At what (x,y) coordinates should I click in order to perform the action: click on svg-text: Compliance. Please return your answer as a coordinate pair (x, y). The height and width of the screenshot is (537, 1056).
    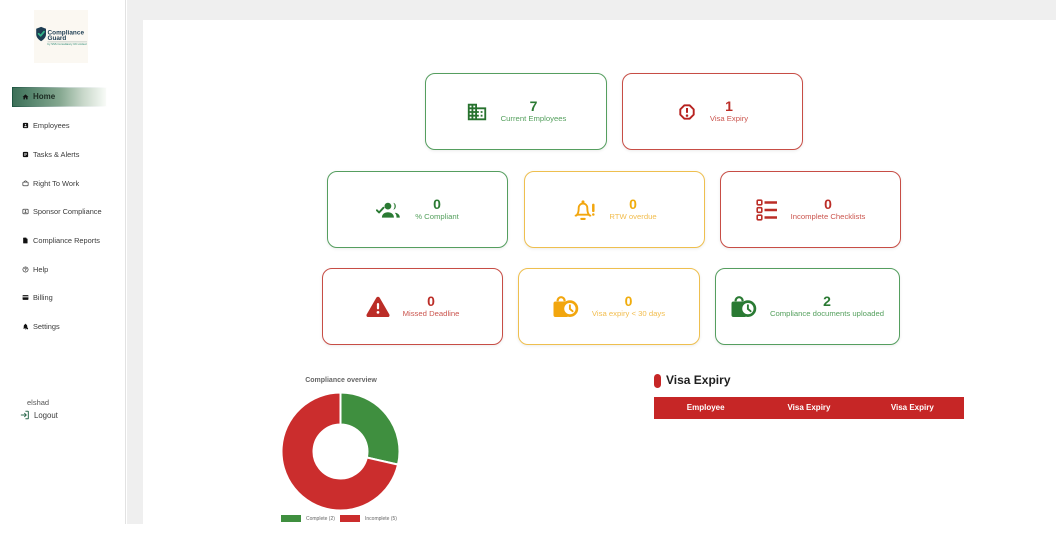
    Looking at the image, I should click on (66, 33).